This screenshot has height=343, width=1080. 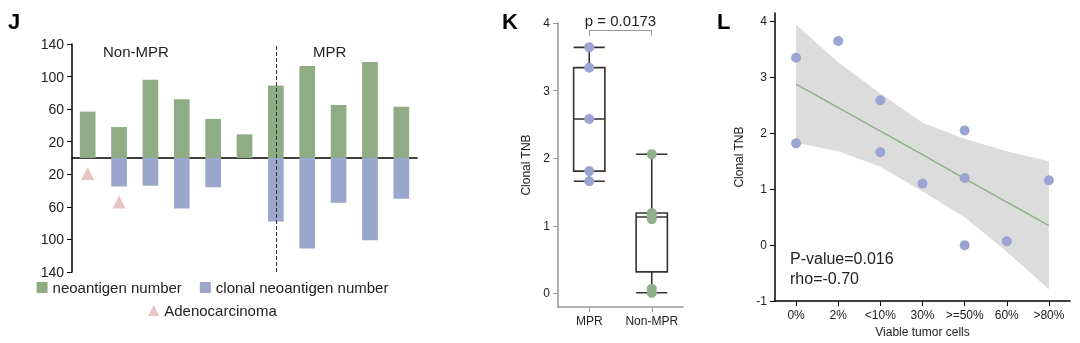 I want to click on x-tick-label: MPR, so click(x=589, y=321).